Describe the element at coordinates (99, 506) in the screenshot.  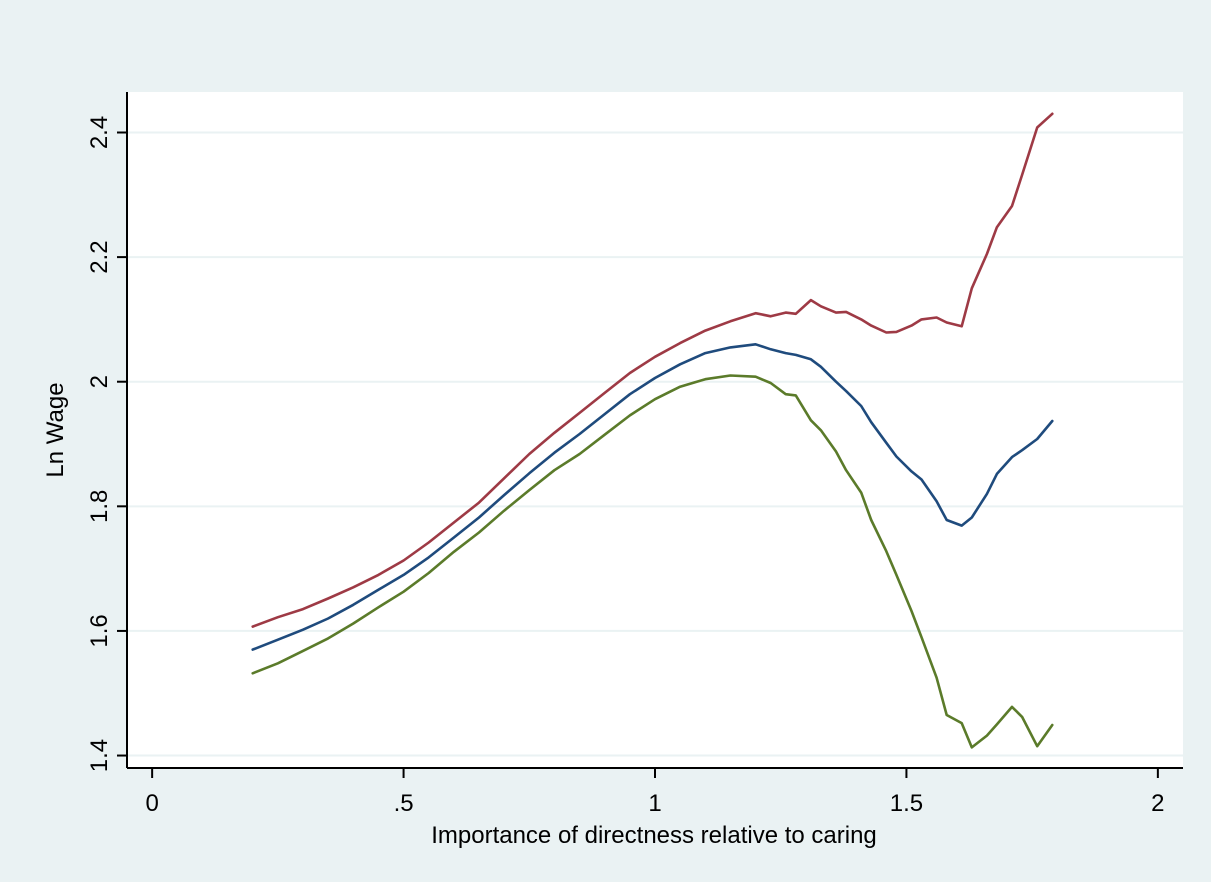
I see `y-tick-label: 1.8` at that location.